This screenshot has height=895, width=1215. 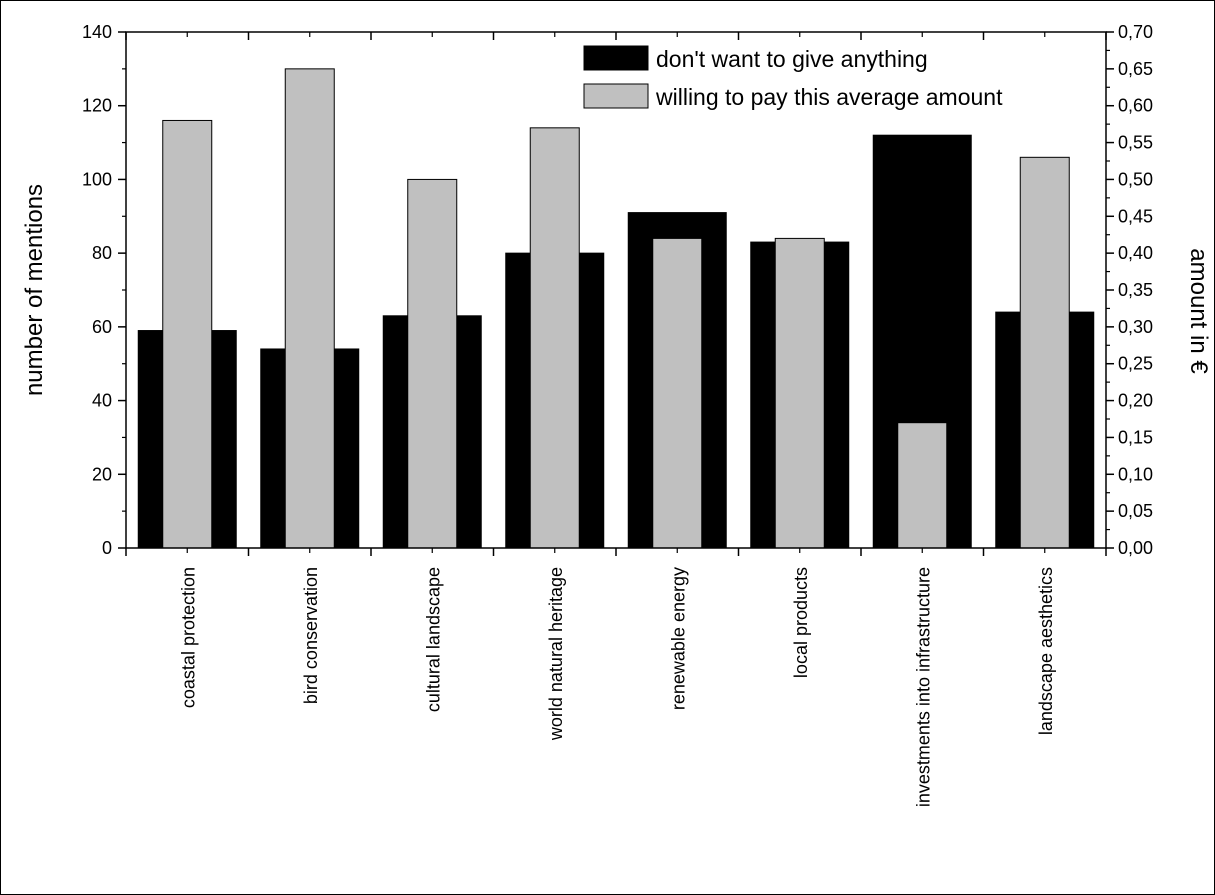 What do you see at coordinates (1135, 327) in the screenshot?
I see `y2-tick-label: 0,30` at bounding box center [1135, 327].